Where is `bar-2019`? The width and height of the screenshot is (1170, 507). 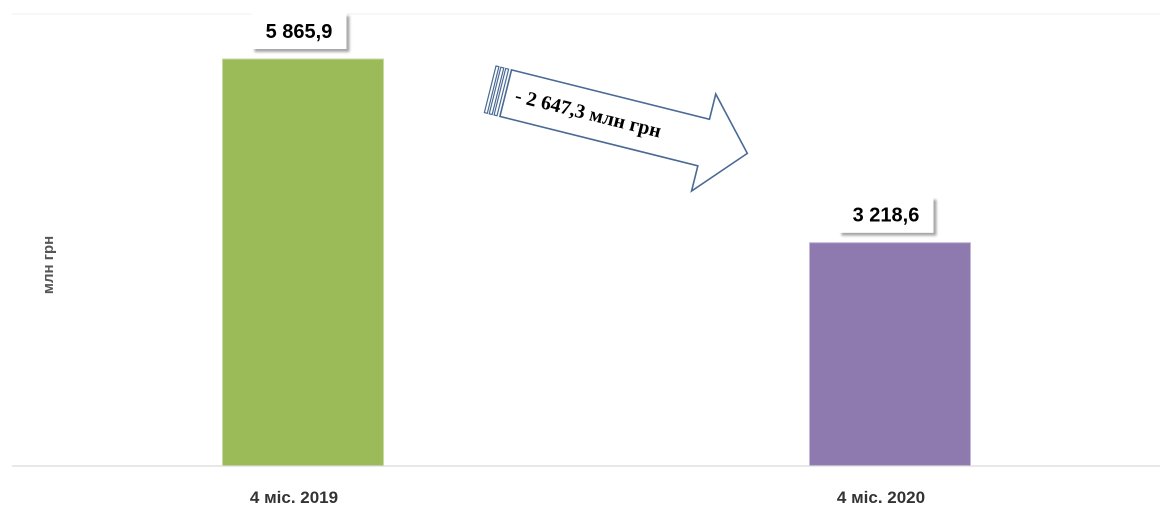 bar-2019 is located at coordinates (303, 262).